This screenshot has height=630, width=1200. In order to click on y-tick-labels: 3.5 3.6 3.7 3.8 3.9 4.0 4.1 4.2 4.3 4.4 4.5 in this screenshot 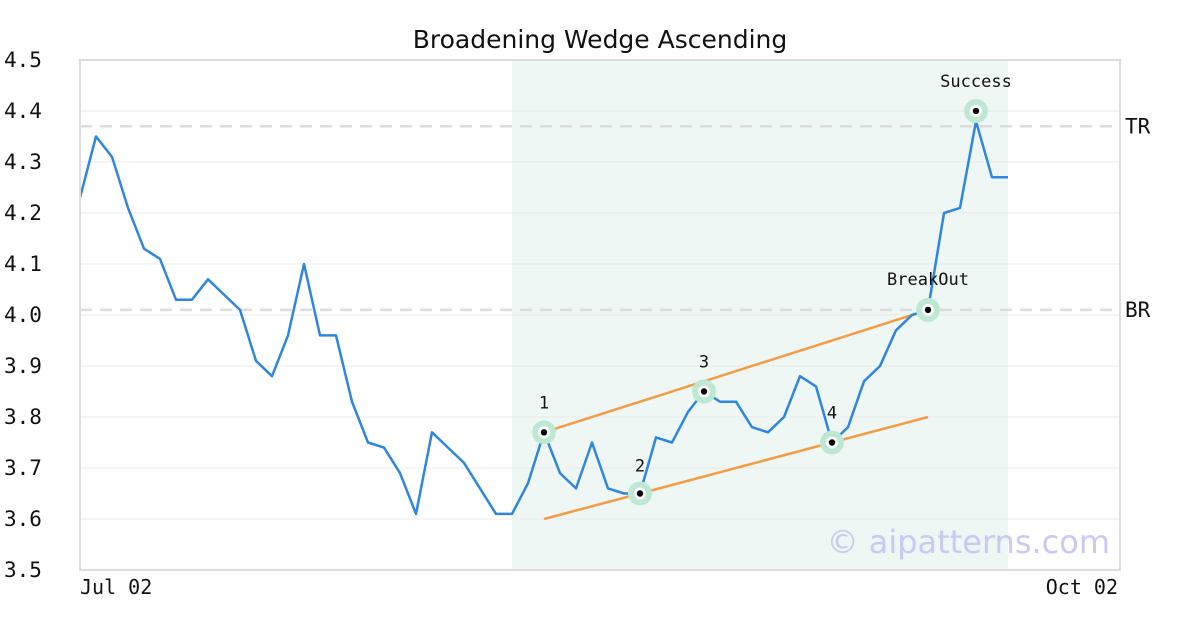, I will do `click(23, 315)`.